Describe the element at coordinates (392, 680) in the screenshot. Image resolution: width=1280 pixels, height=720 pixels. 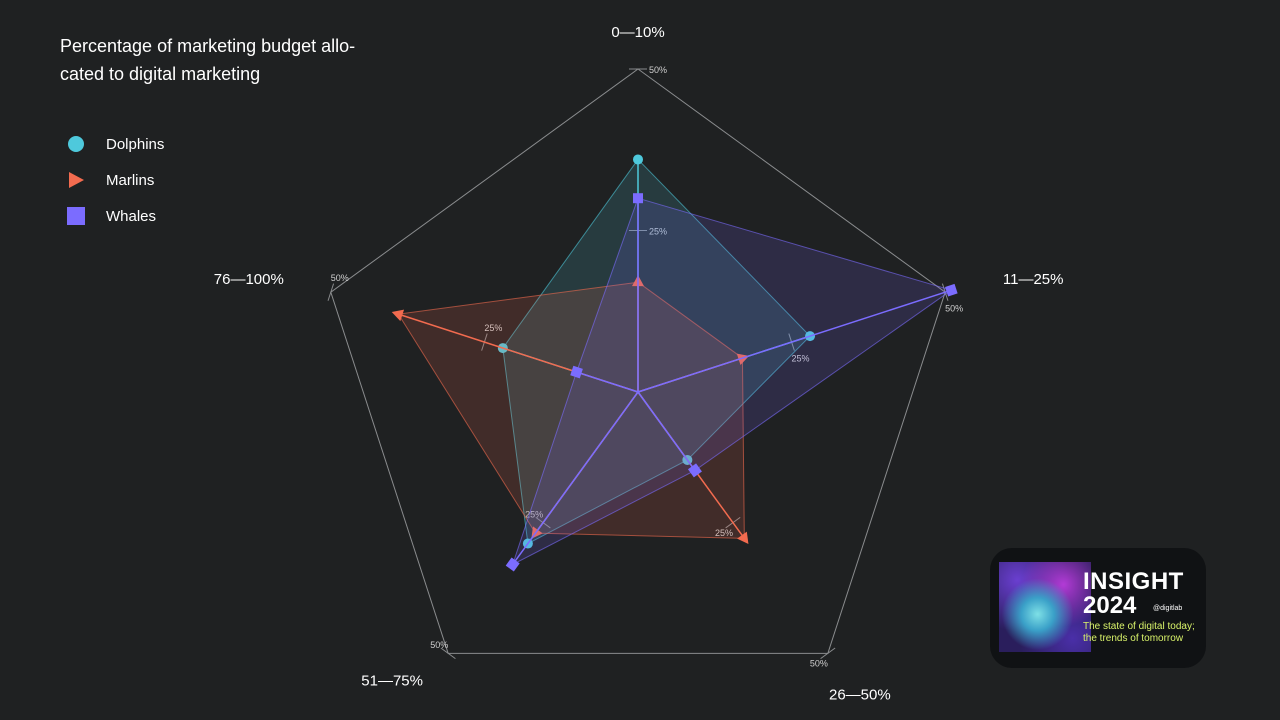
I see `axis-label: 51—75%` at that location.